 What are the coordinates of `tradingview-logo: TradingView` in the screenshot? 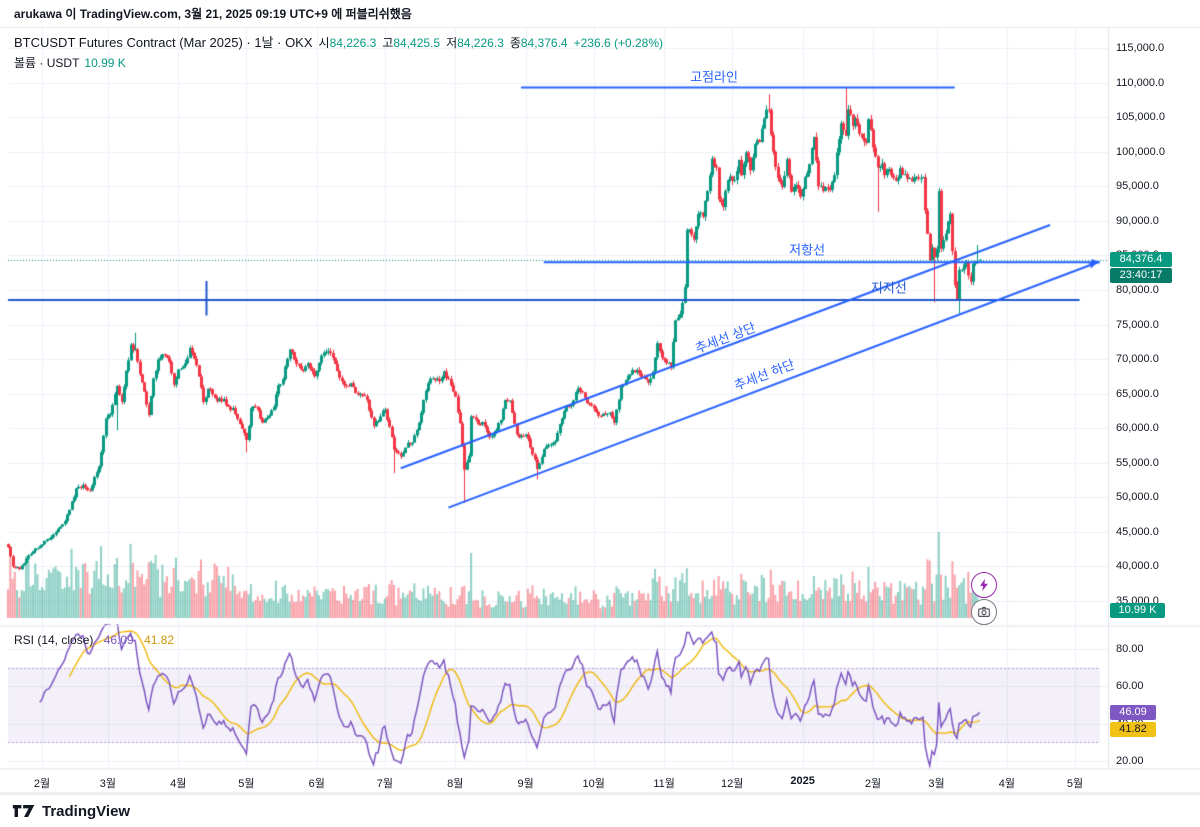 It's located at (71, 811).